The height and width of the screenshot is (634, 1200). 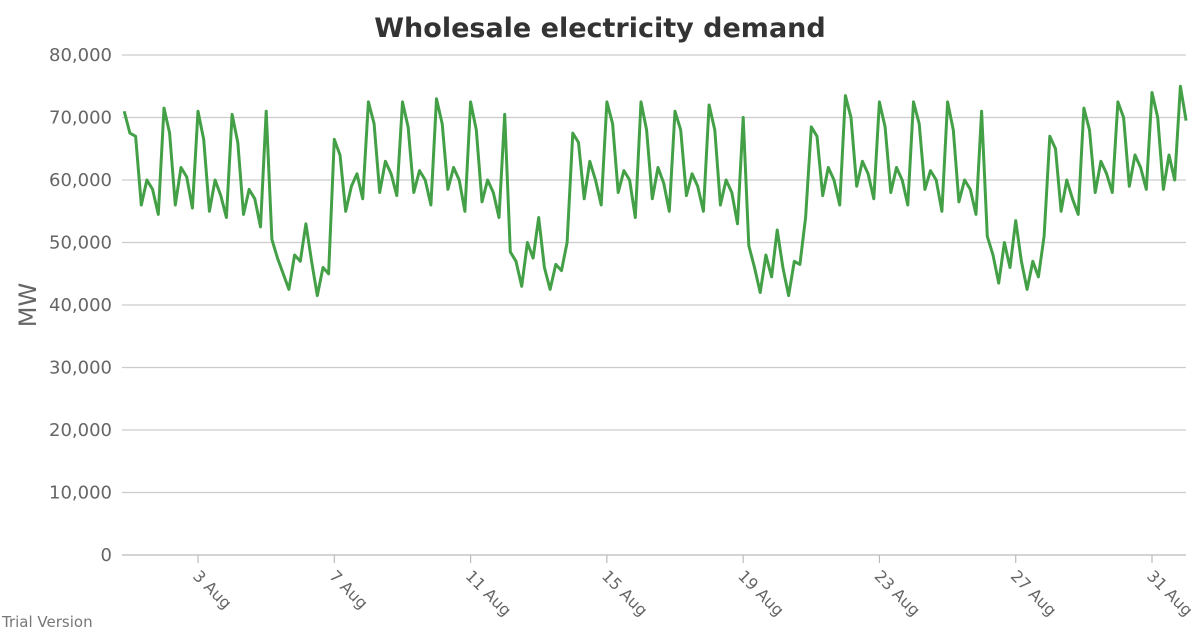 I want to click on y-tick-label: 0, so click(x=106, y=555).